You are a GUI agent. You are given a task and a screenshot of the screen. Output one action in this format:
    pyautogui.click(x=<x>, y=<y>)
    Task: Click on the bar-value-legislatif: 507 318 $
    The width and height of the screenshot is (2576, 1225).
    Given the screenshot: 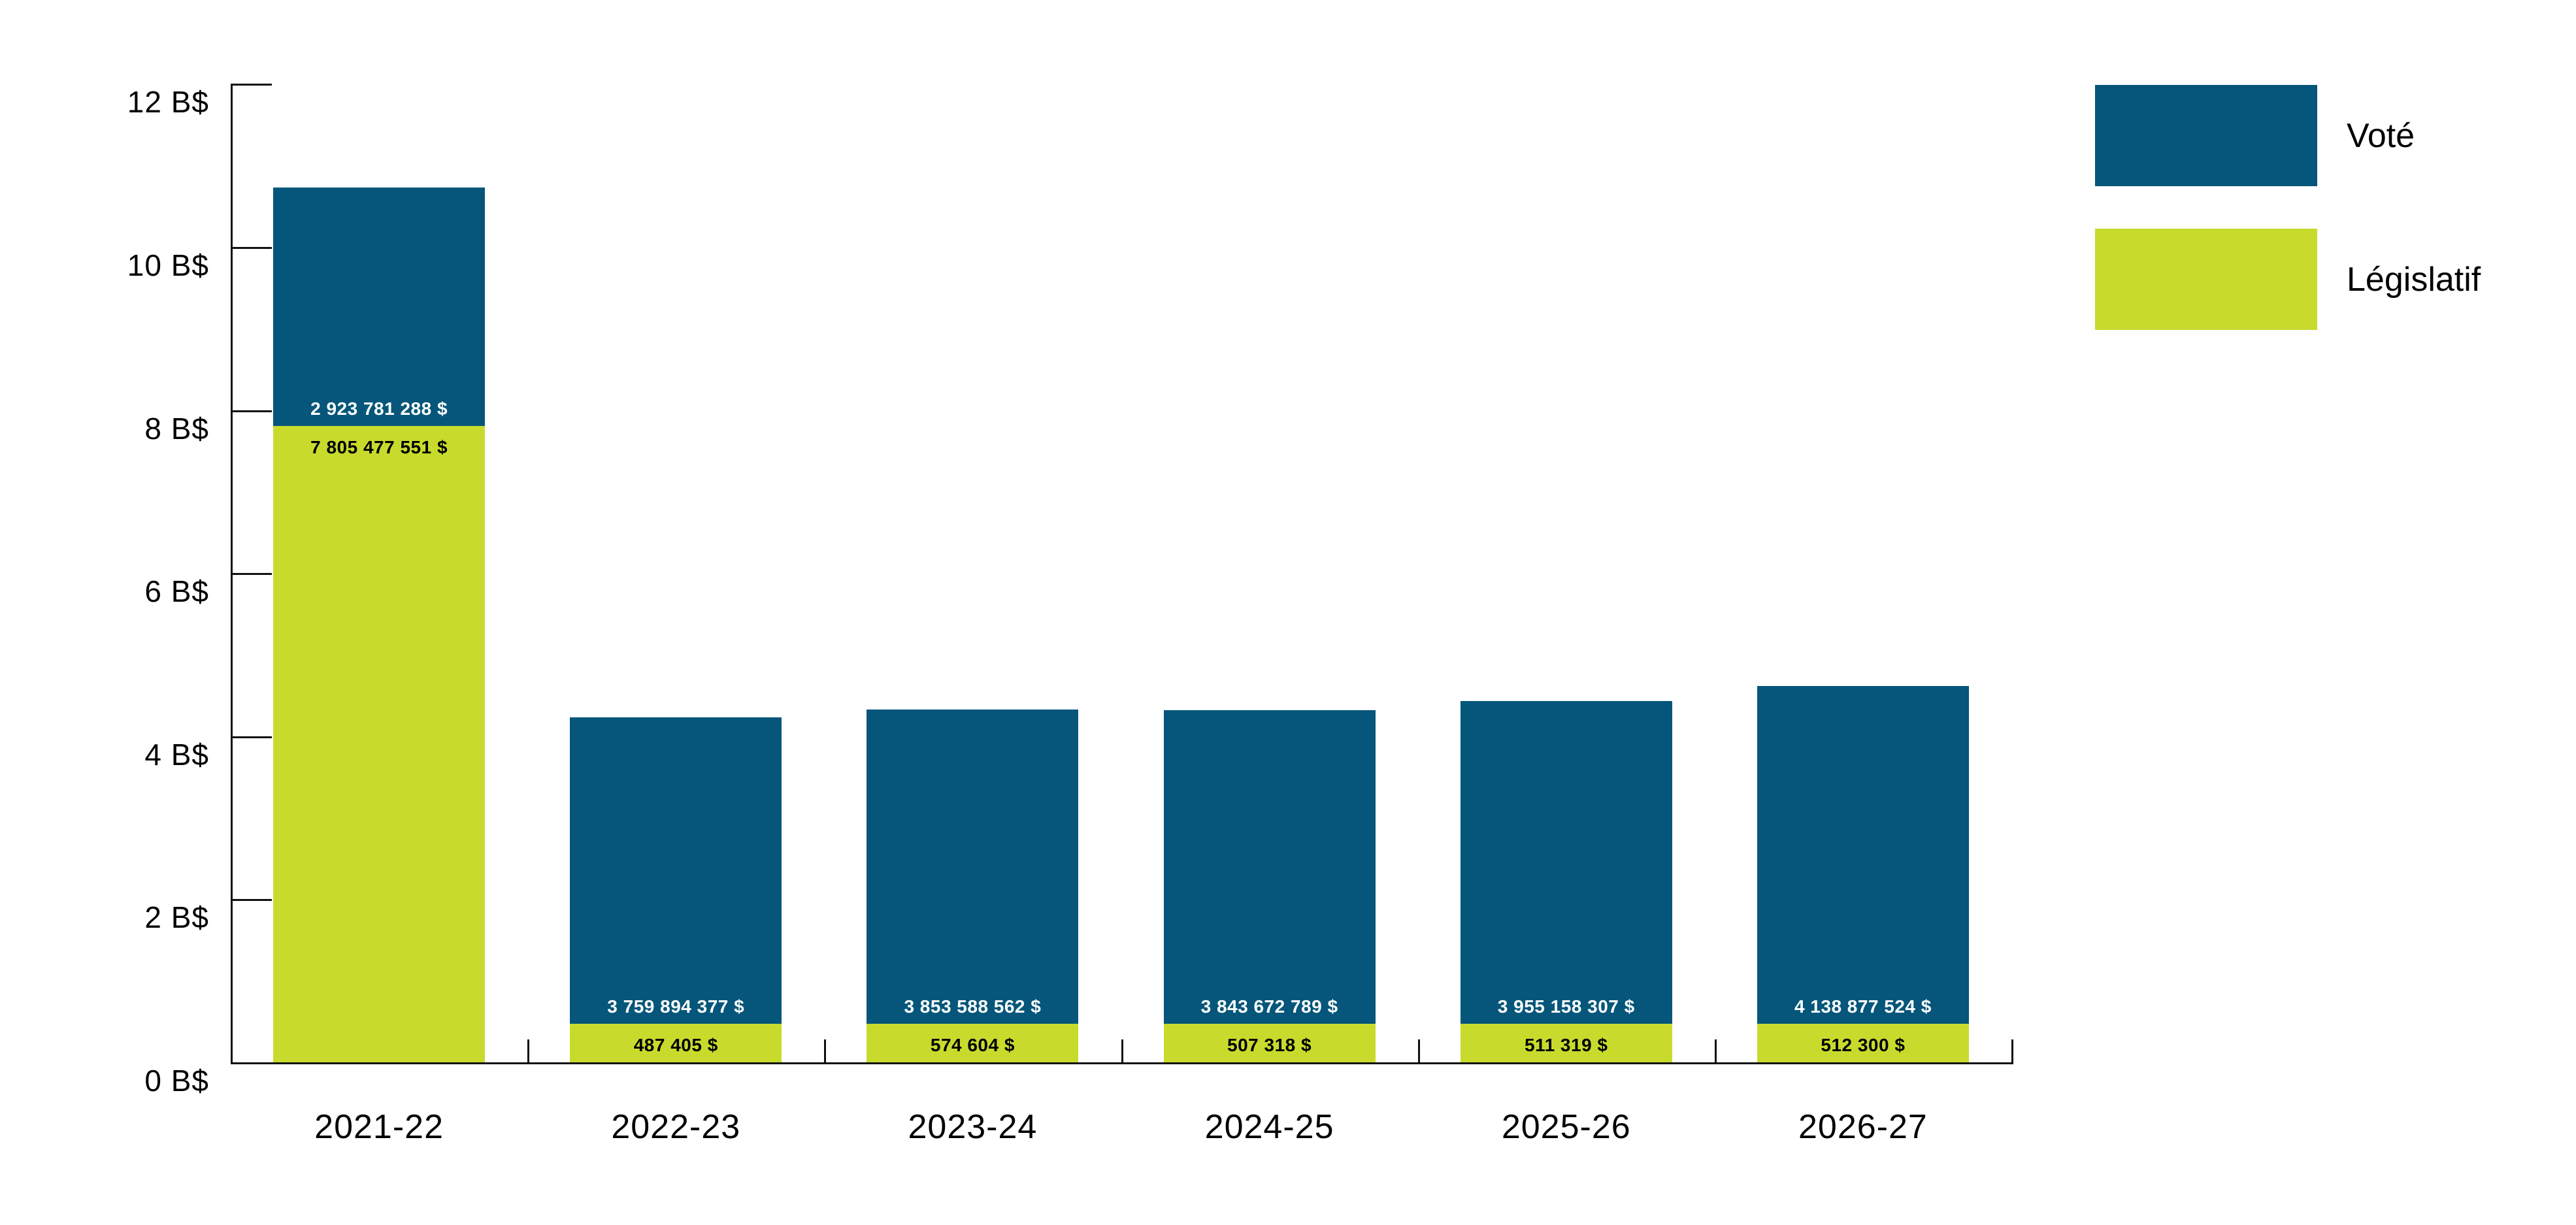 What is the action you would take?
    pyautogui.click(x=1269, y=1045)
    